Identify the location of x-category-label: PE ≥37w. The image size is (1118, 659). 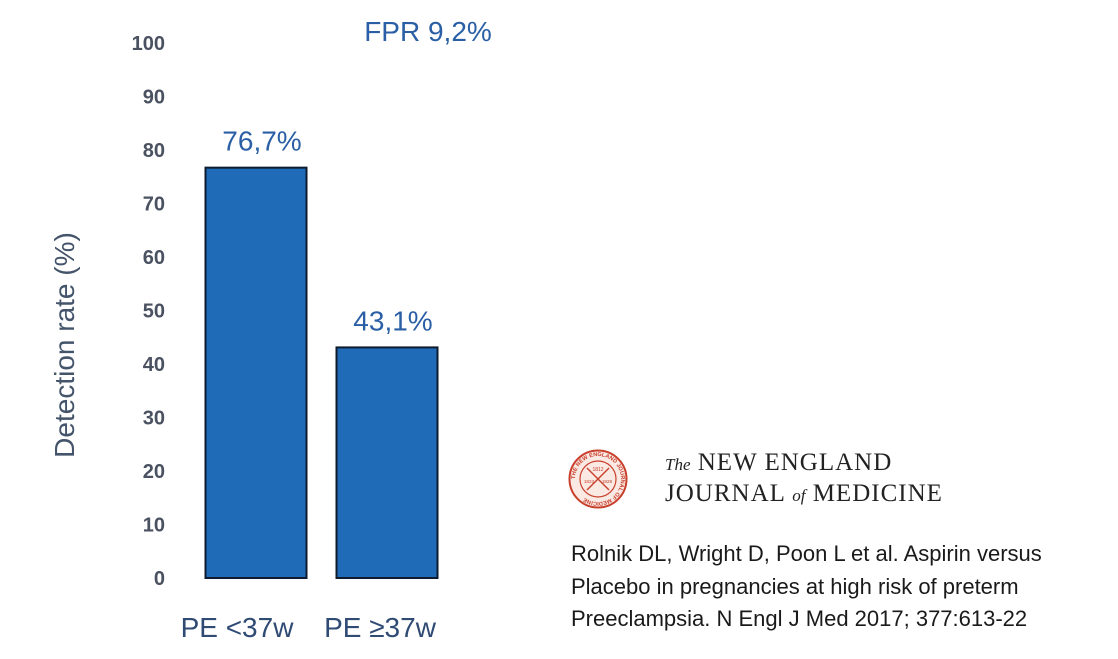
(380, 627).